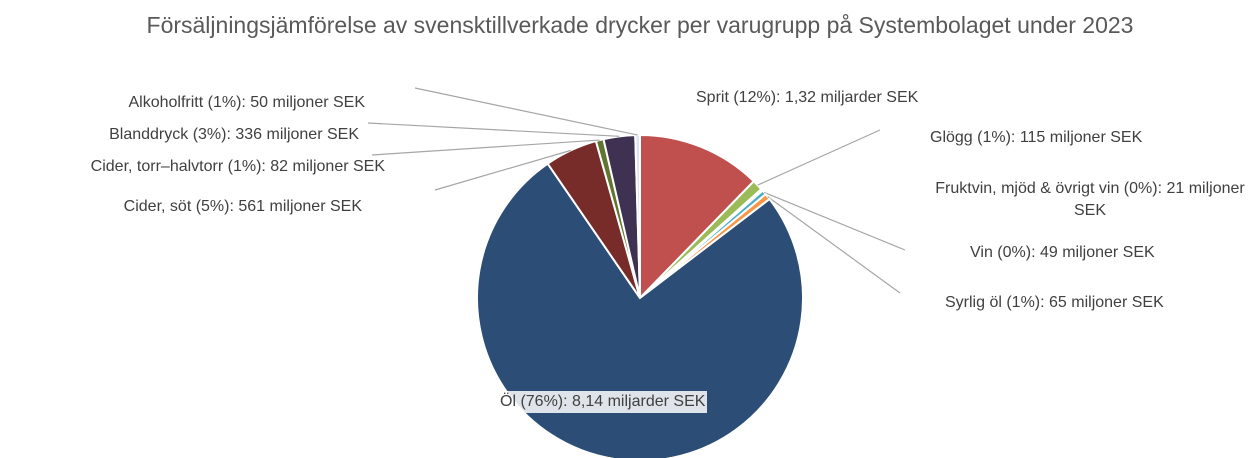 The image size is (1254, 458). I want to click on data-label: Alkoholfritt (1%): 50 miljoner SEK, so click(246, 102).